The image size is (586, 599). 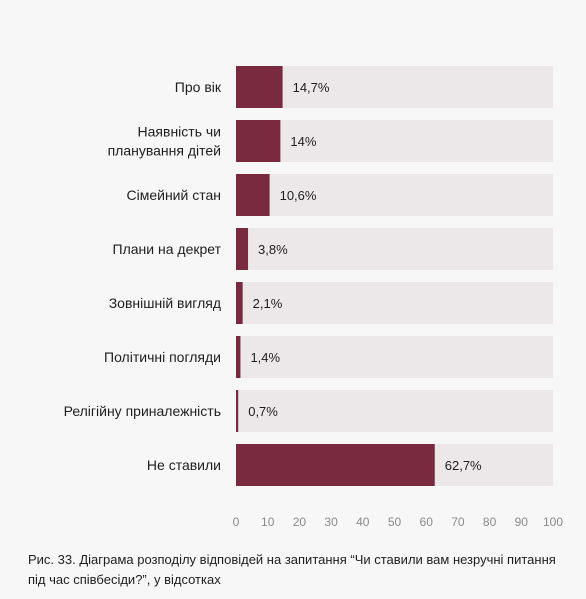 I want to click on category-label: Зовнішній вигляд, so click(x=165, y=303).